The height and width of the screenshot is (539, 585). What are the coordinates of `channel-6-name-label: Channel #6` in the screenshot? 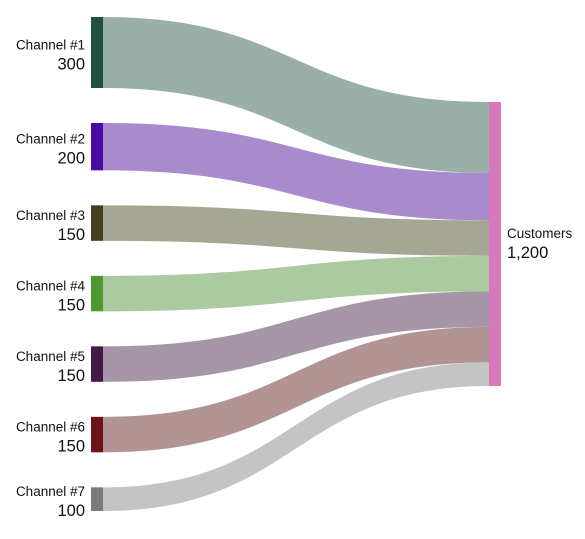 It's located at (50, 427).